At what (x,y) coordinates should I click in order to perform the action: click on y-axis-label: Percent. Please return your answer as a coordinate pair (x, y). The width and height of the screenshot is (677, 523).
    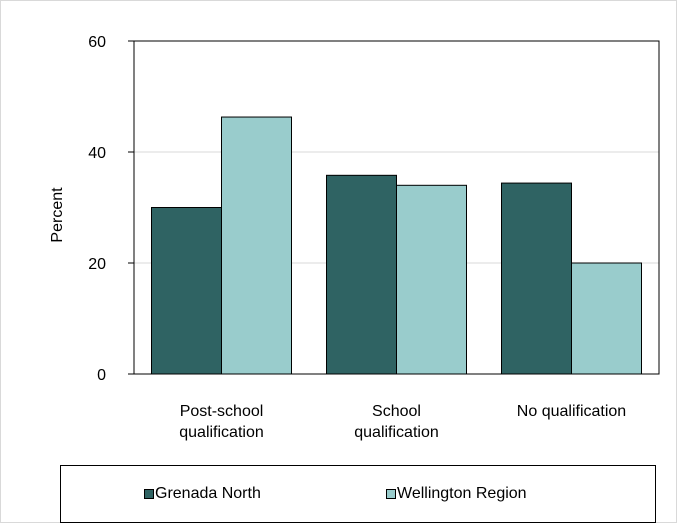
    Looking at the image, I should click on (57, 215).